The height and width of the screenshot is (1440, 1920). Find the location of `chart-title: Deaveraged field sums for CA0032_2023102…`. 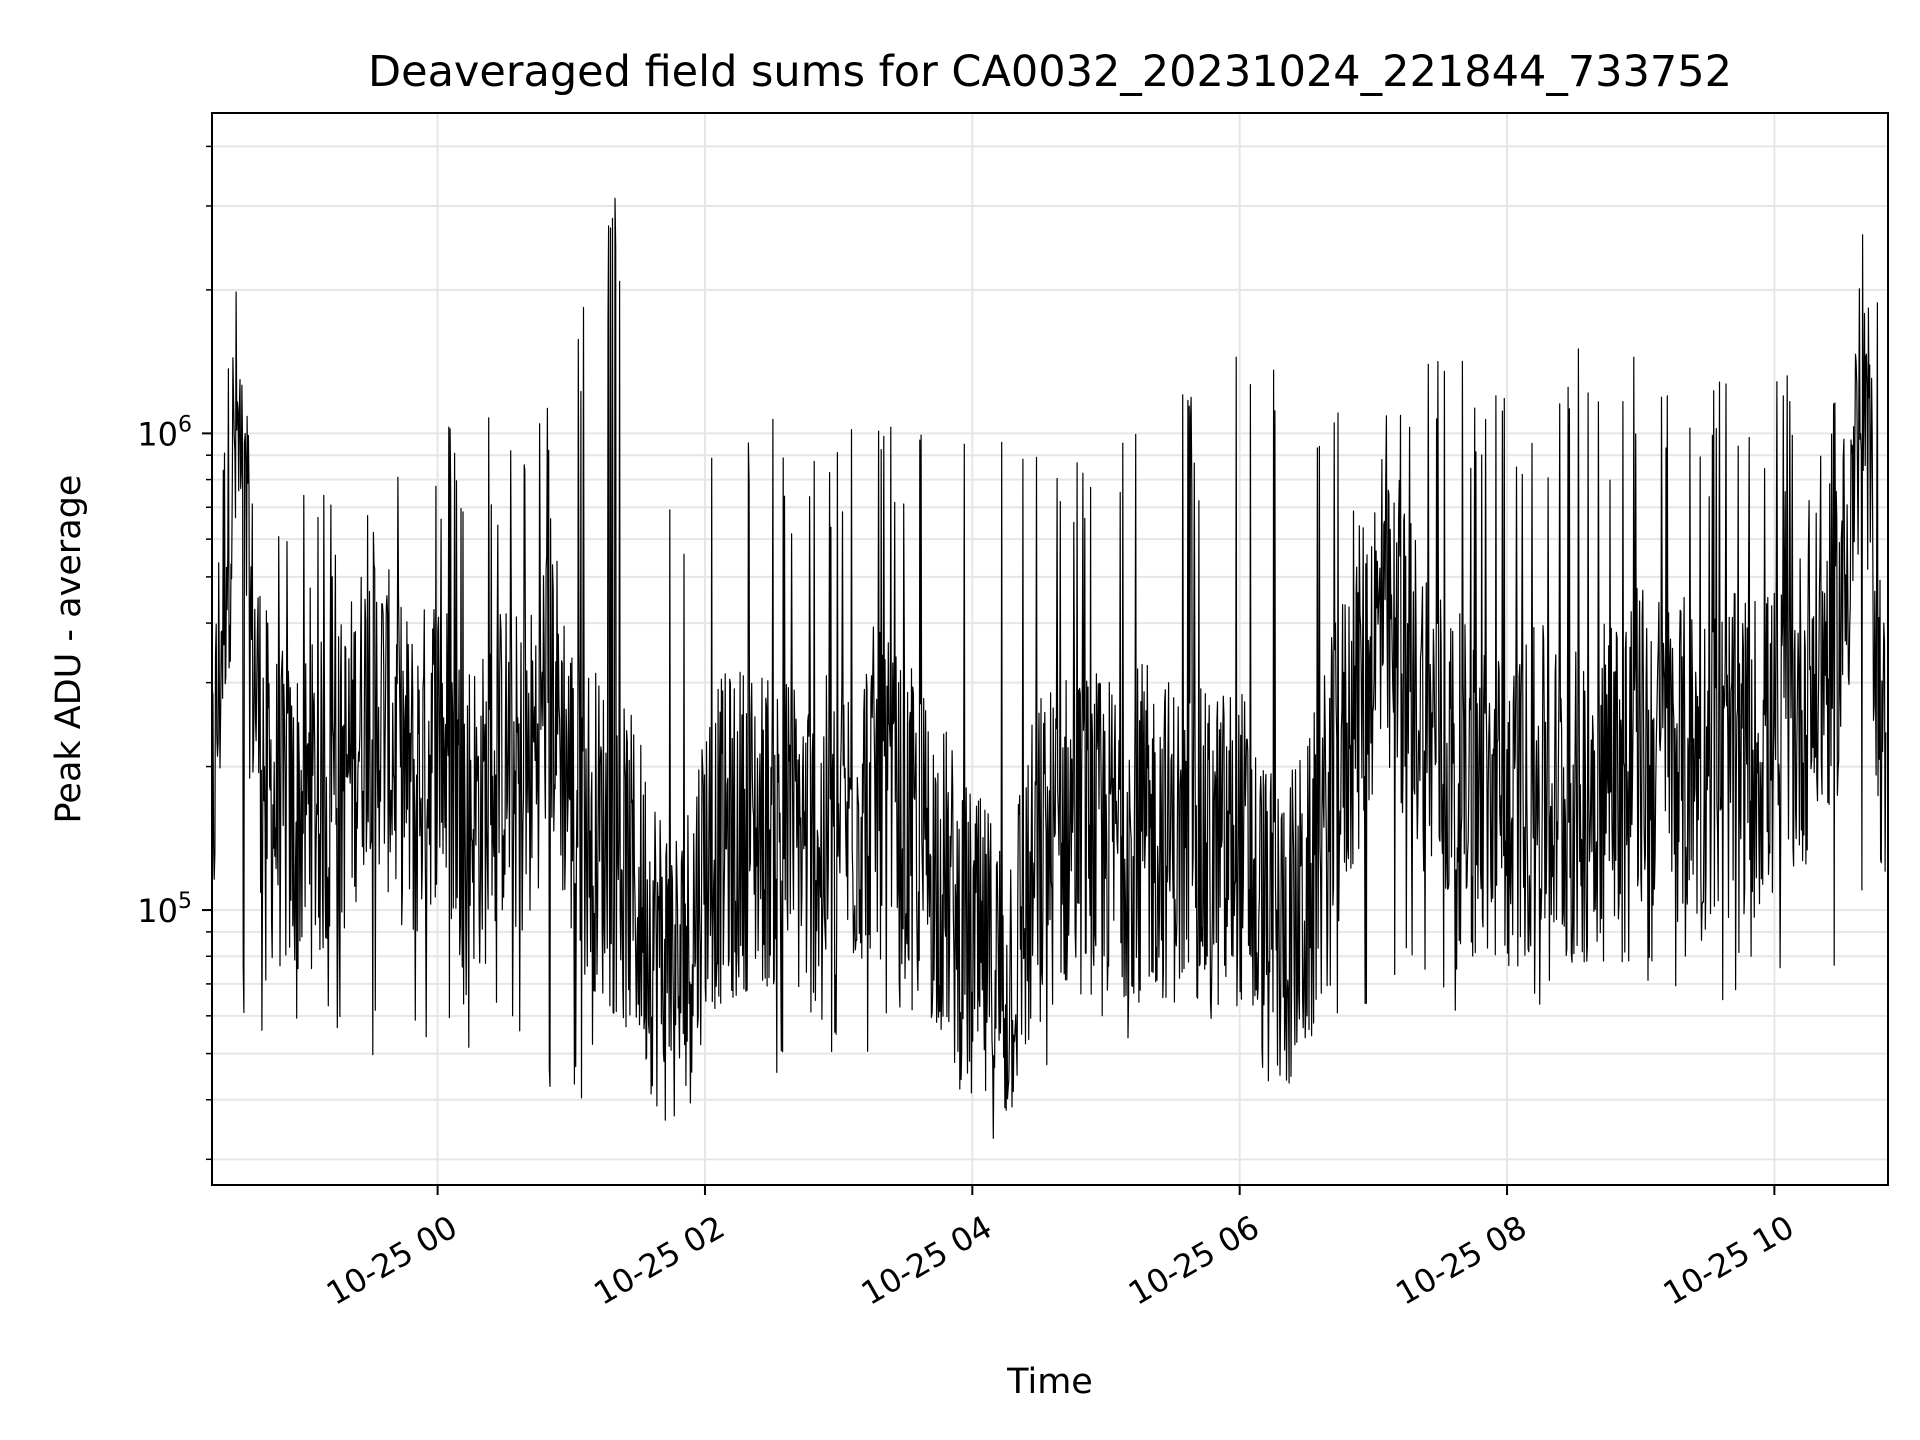

chart-title: Deaveraged field sums for CA0032_2023102… is located at coordinates (1050, 72).